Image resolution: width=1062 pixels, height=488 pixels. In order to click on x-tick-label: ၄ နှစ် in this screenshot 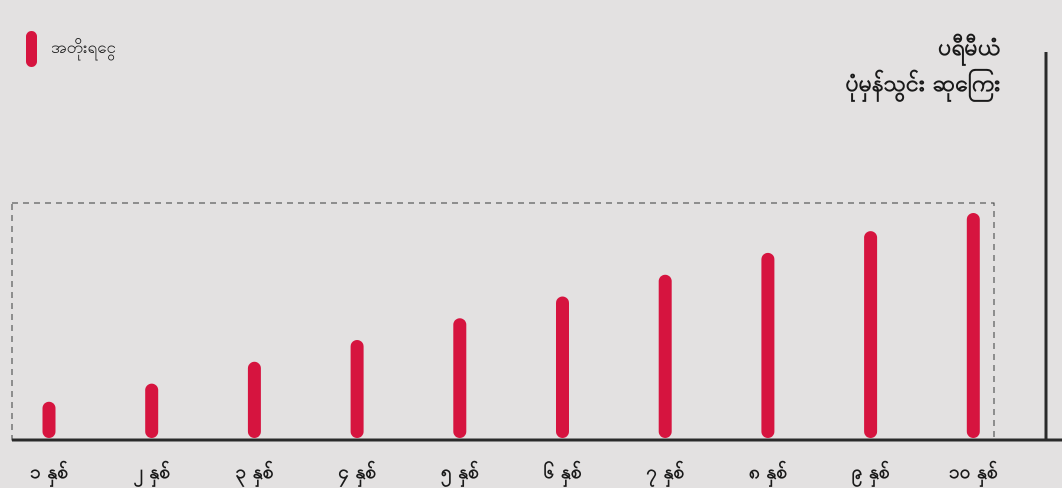, I will do `click(357, 473)`.